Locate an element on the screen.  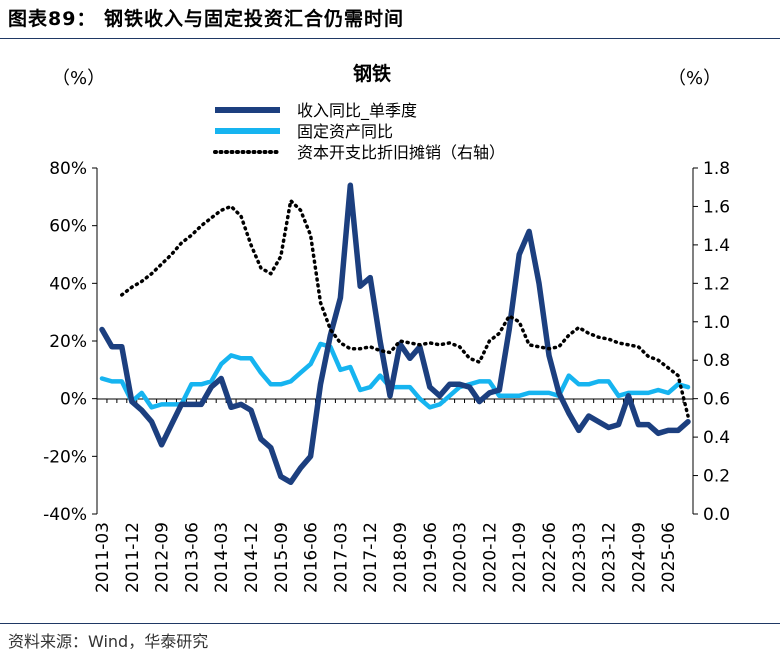
figure-title: 图表89： 钢铁收入与固定投资汇合仍需时间 is located at coordinates (206, 19).